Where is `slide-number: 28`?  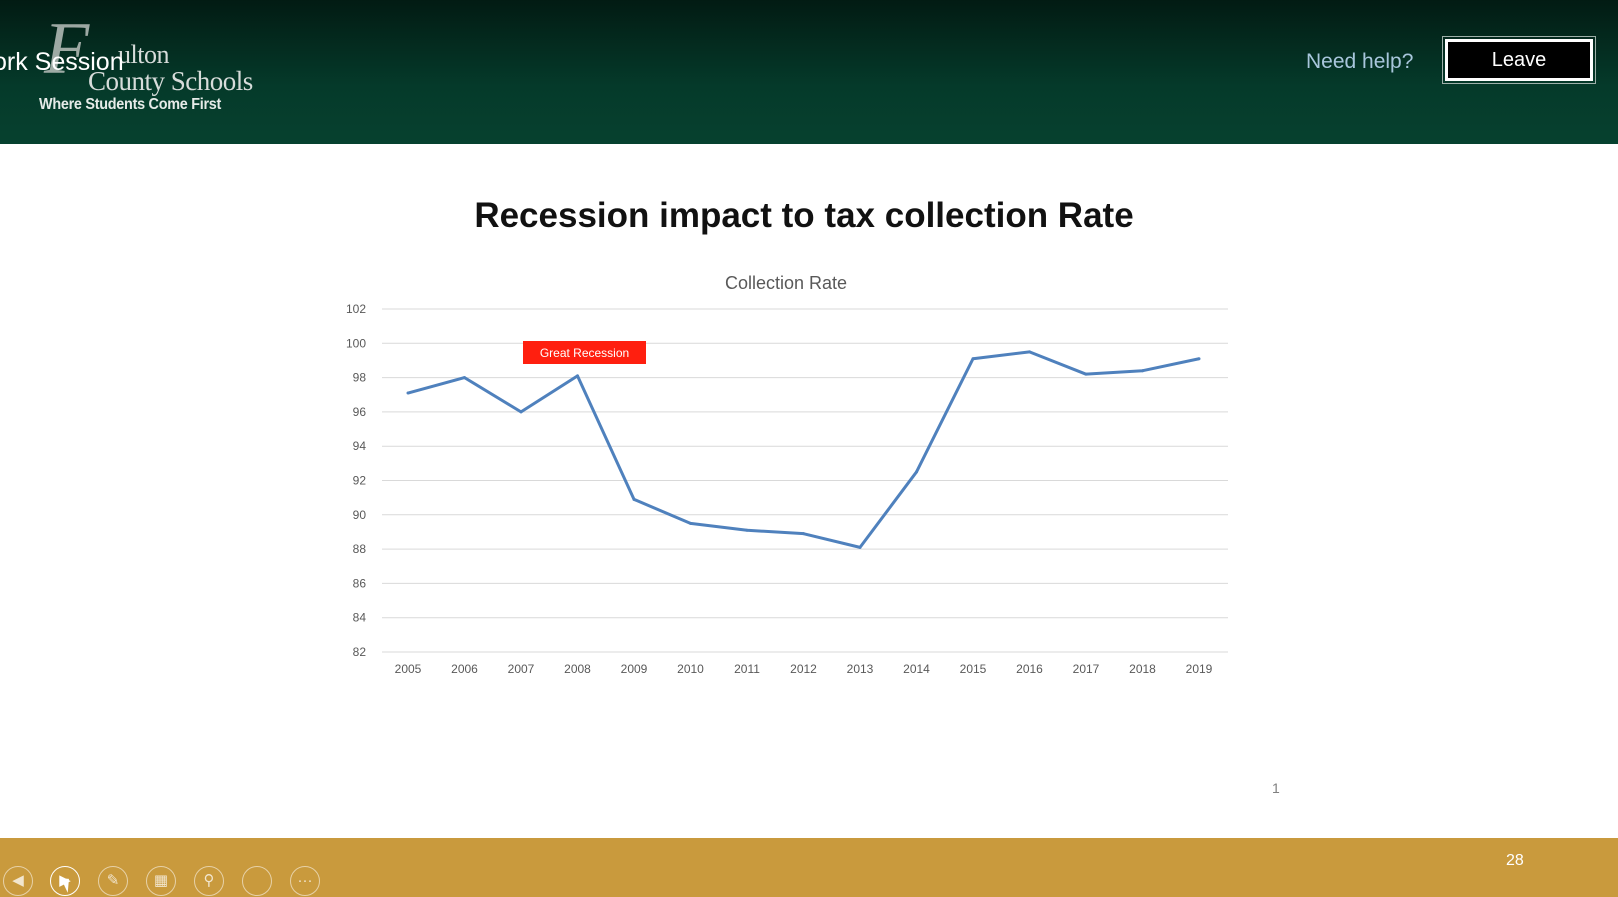
slide-number: 28 is located at coordinates (1515, 860).